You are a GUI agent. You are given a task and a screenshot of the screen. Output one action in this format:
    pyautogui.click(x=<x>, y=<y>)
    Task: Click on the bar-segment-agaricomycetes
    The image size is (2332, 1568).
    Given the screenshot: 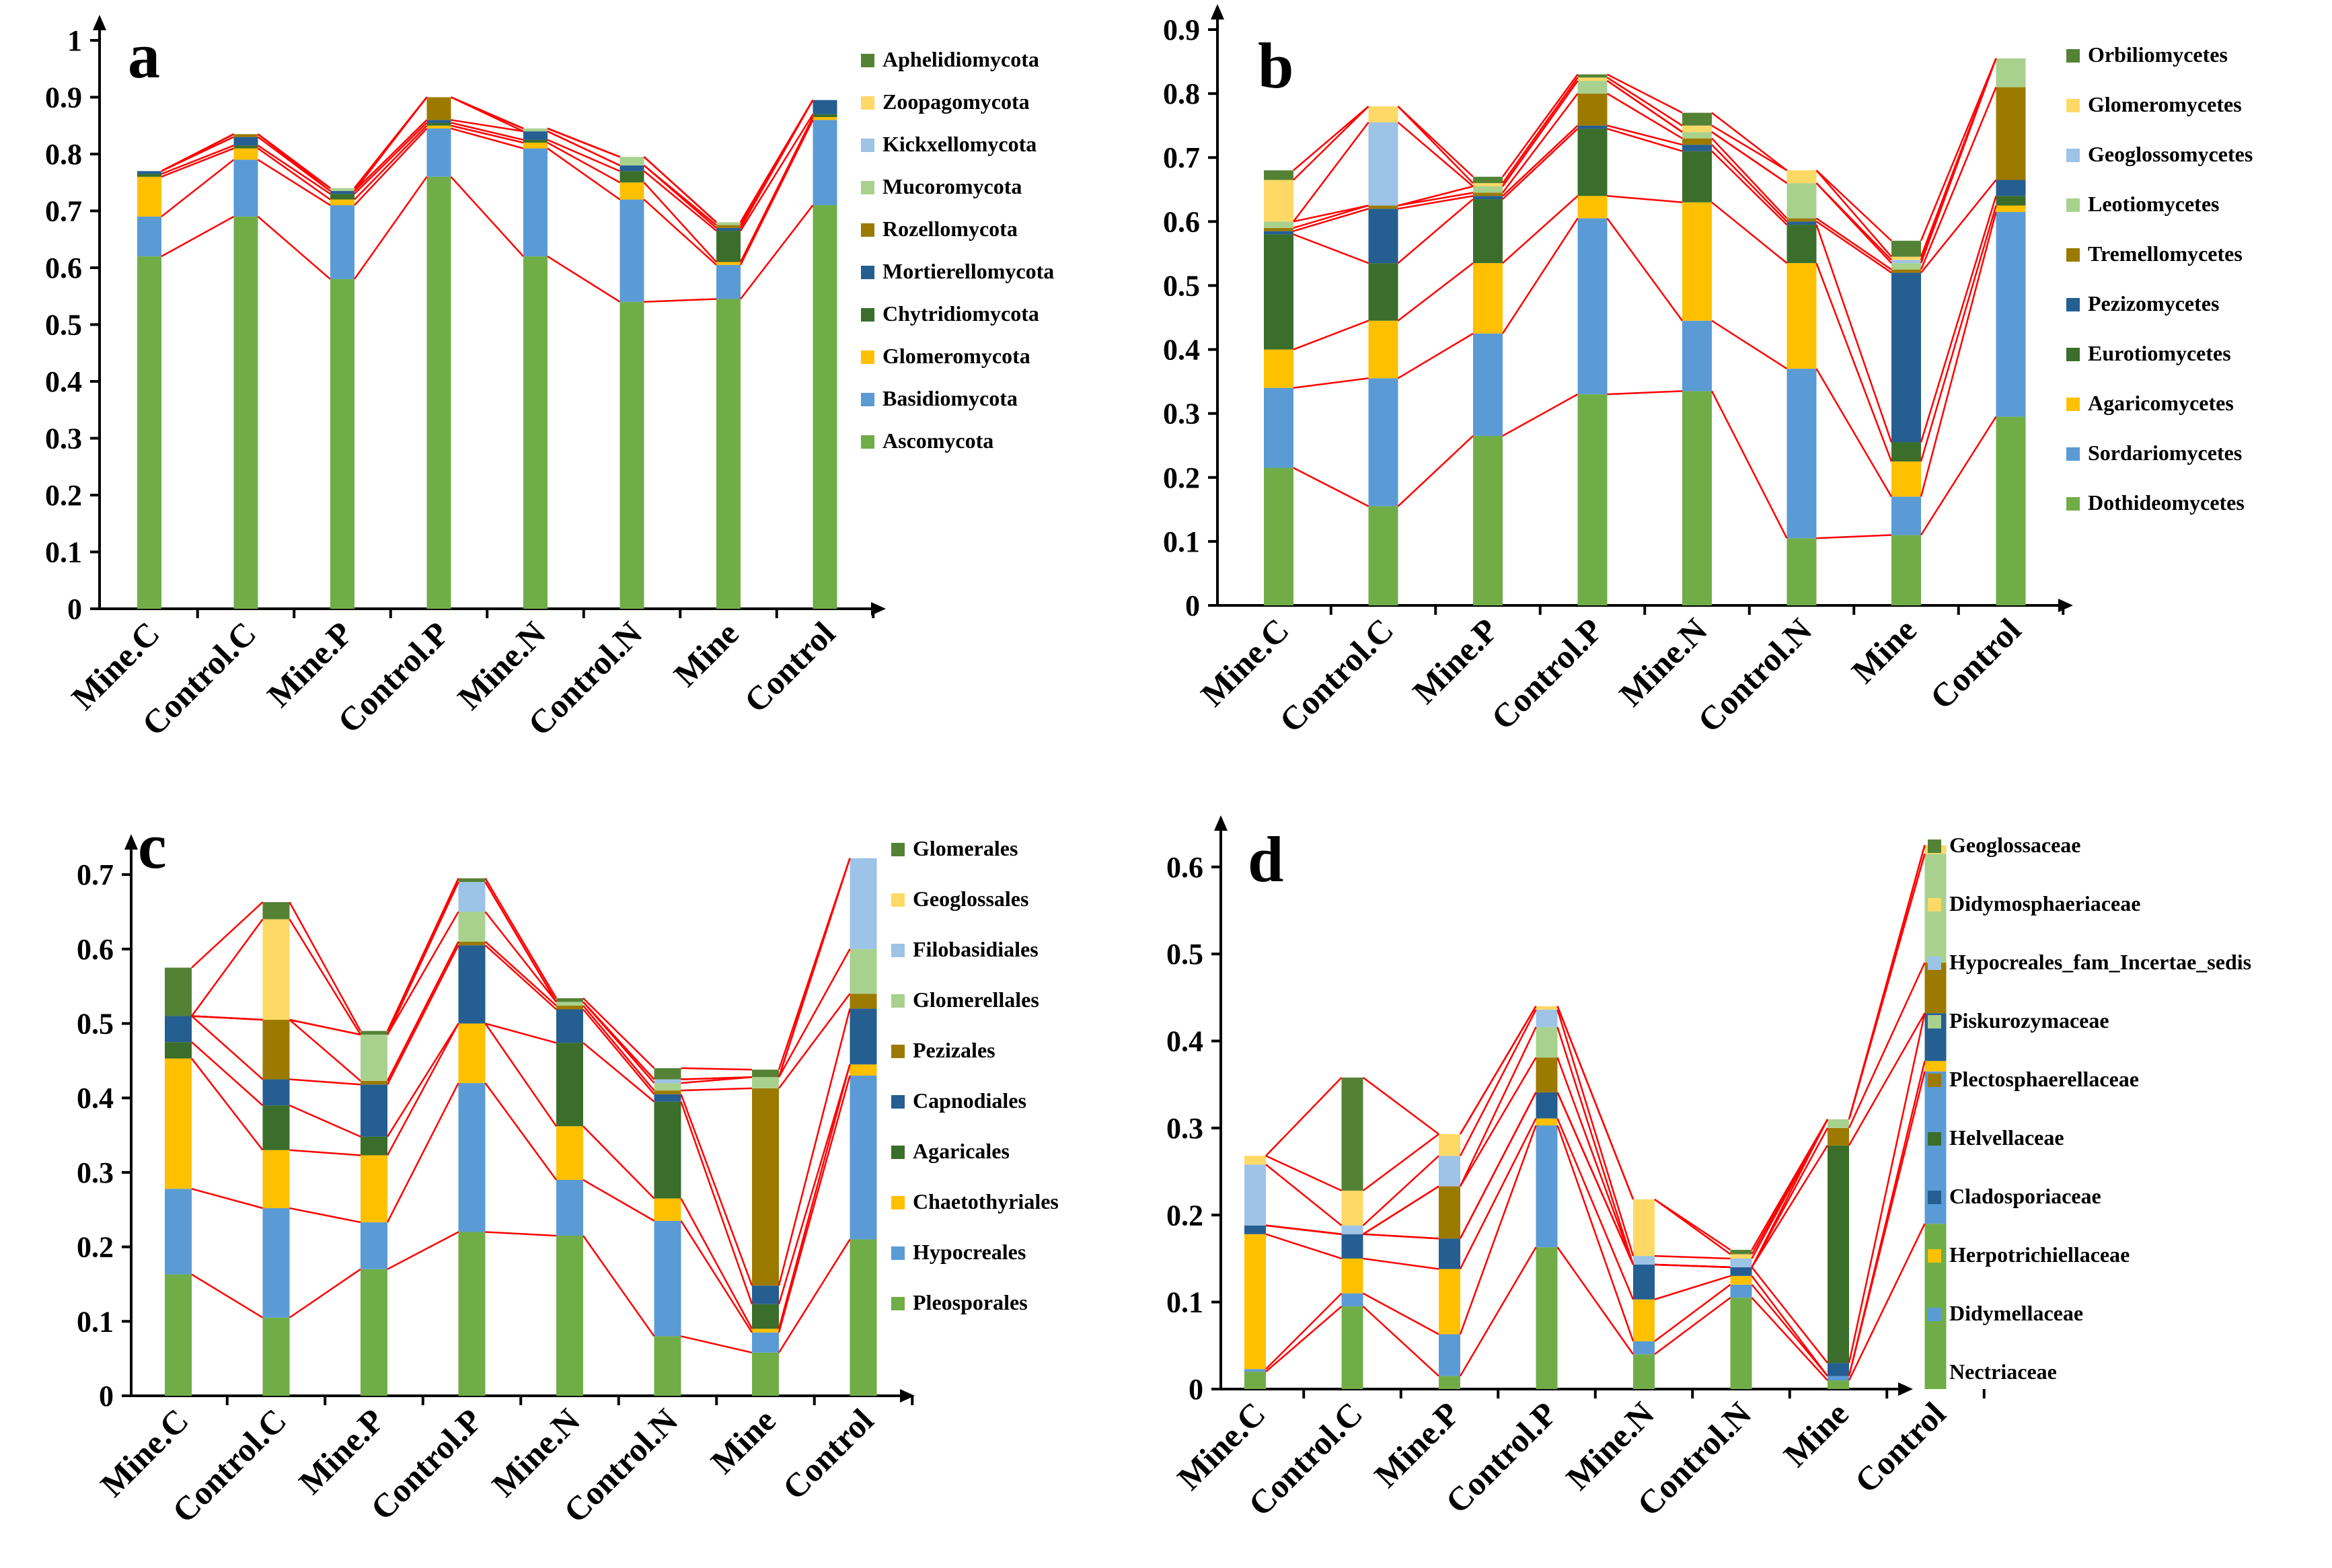 What is the action you would take?
    pyautogui.click(x=1906, y=479)
    